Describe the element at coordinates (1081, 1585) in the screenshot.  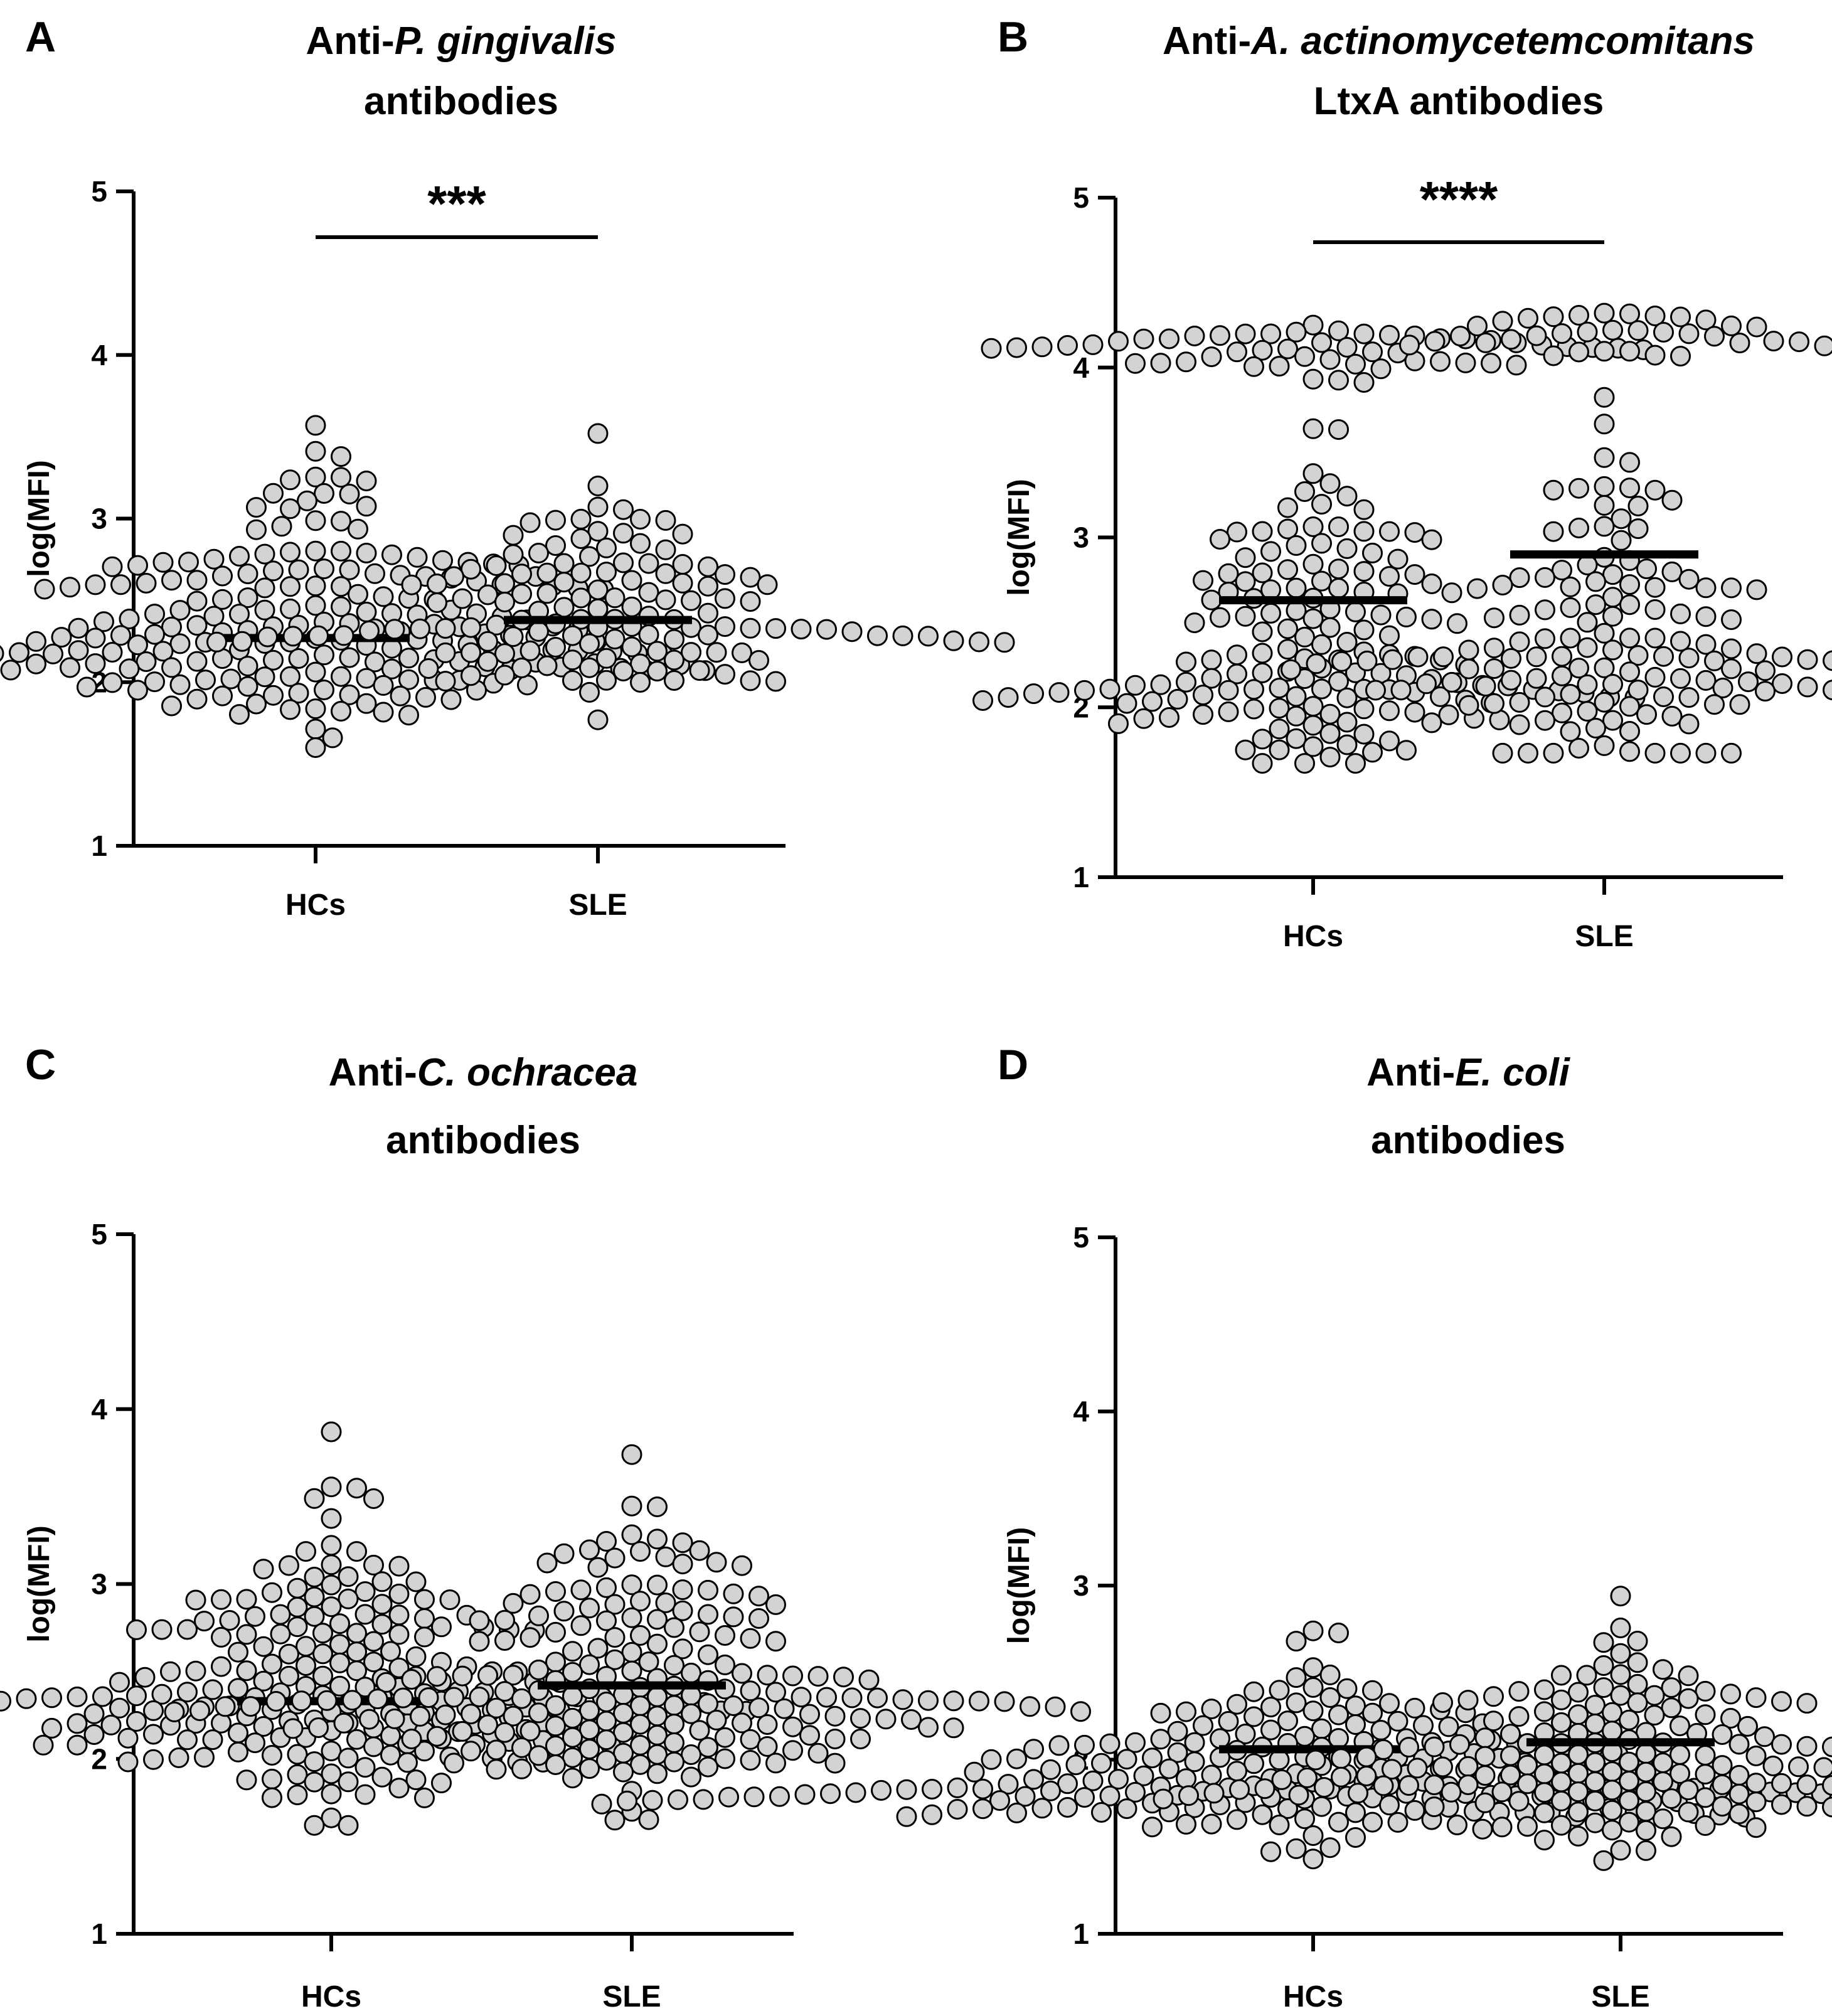
I see `y-tick-label: 3` at that location.